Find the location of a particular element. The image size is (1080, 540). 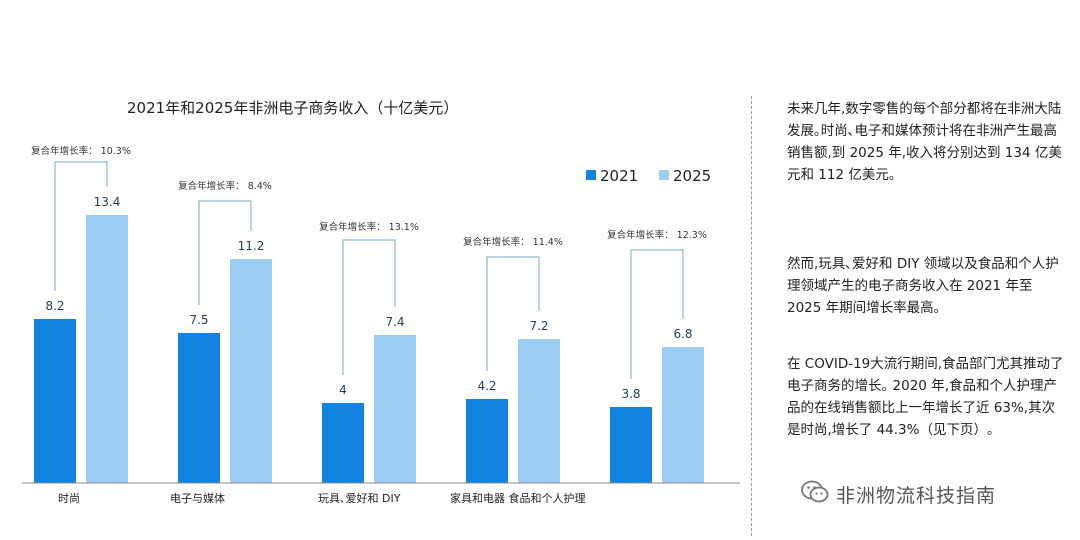

category-label-0: 时尚 is located at coordinates (69, 498).